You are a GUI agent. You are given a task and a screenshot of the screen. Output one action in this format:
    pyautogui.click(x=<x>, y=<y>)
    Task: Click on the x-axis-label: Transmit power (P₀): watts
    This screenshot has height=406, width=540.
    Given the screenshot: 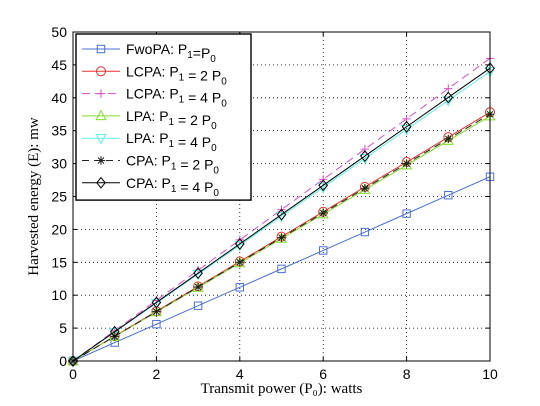 What is the action you would take?
    pyautogui.click(x=282, y=389)
    